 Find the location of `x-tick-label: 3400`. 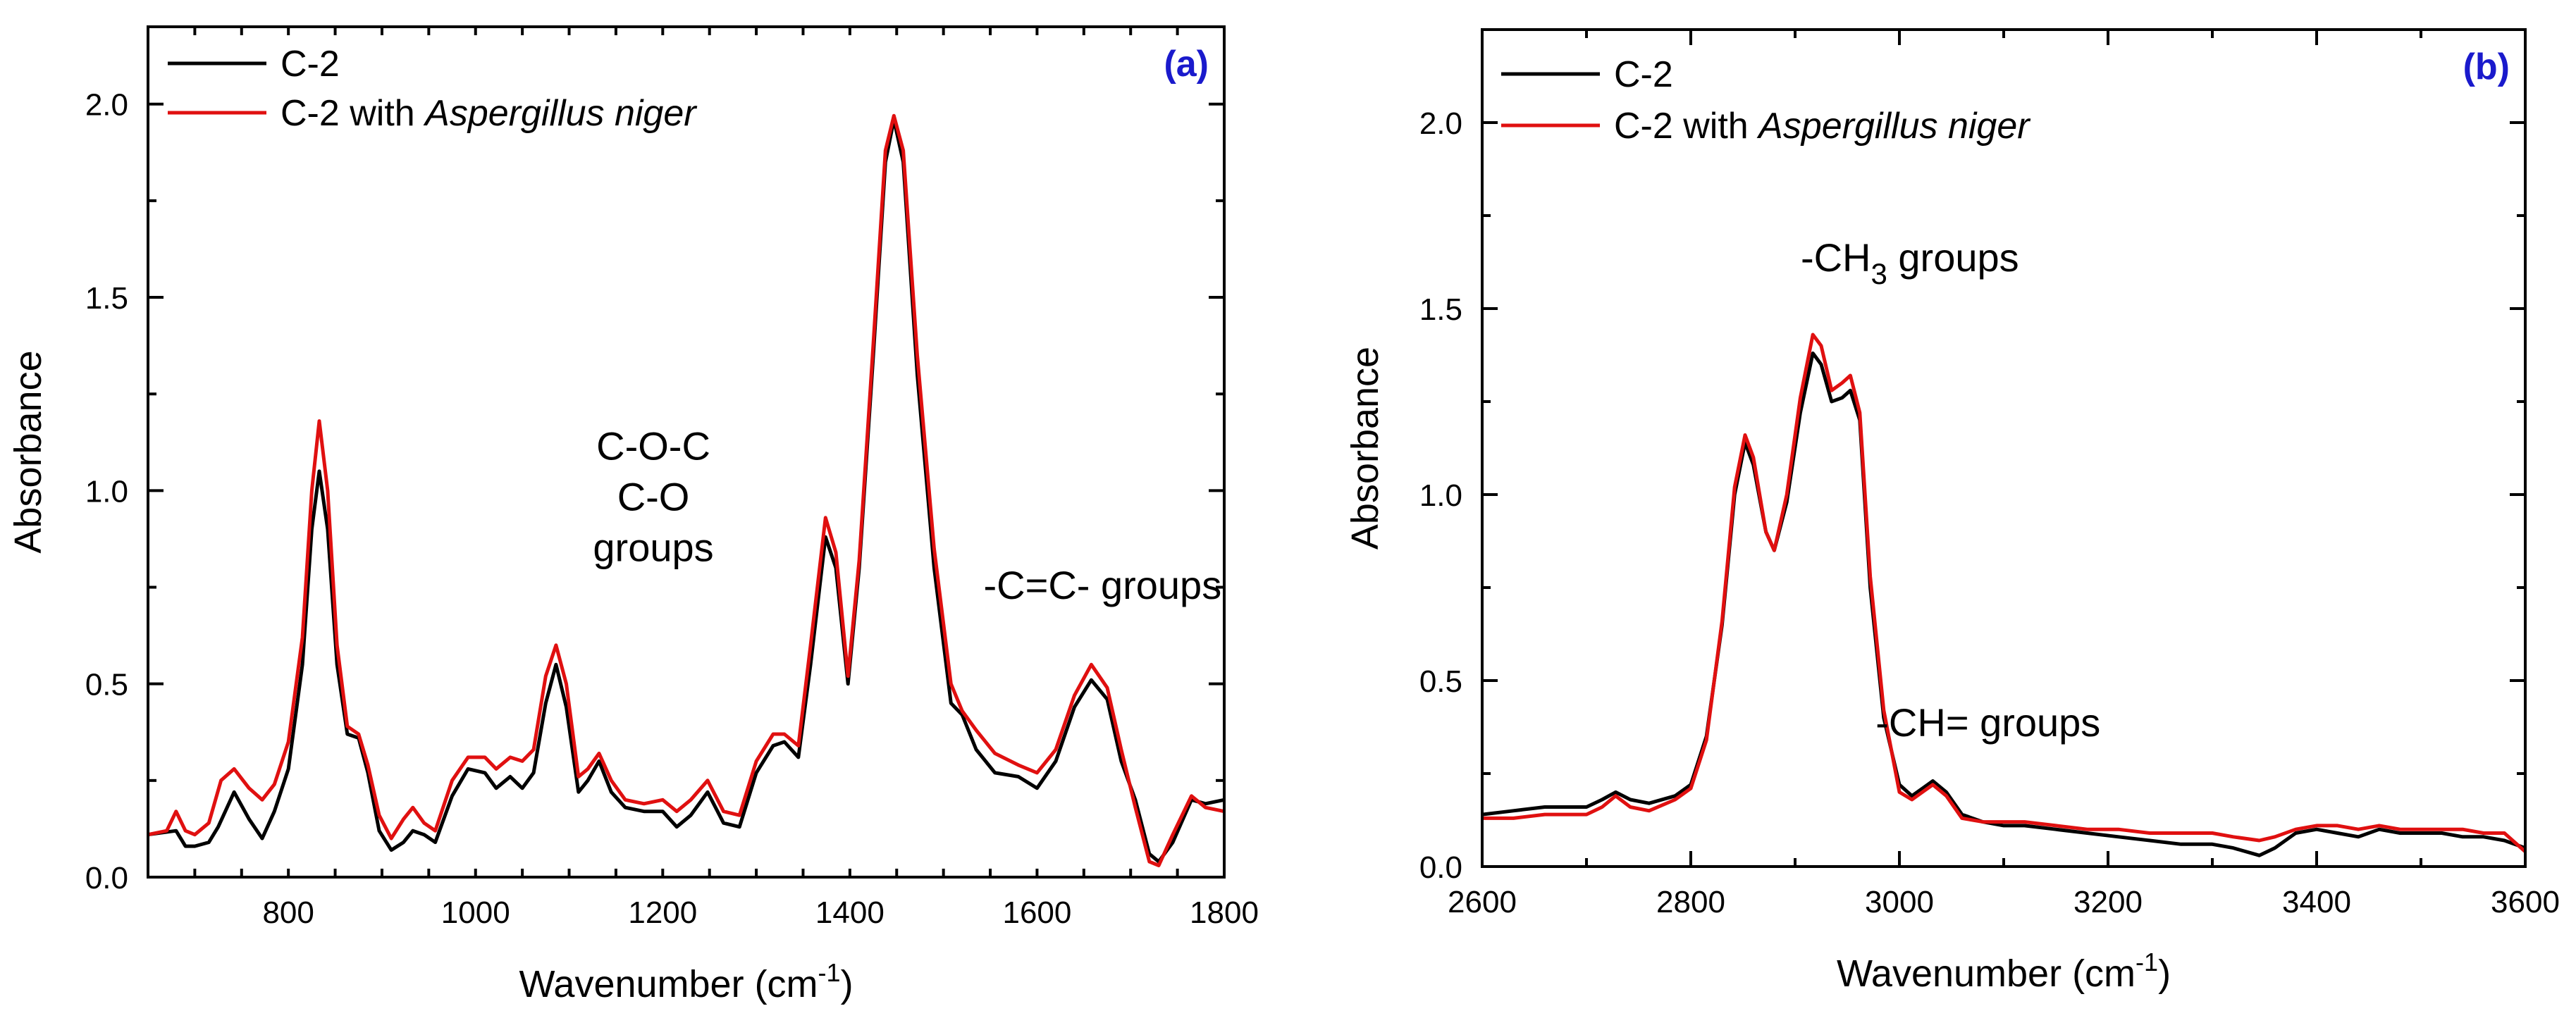

x-tick-label: 3400 is located at coordinates (2316, 902).